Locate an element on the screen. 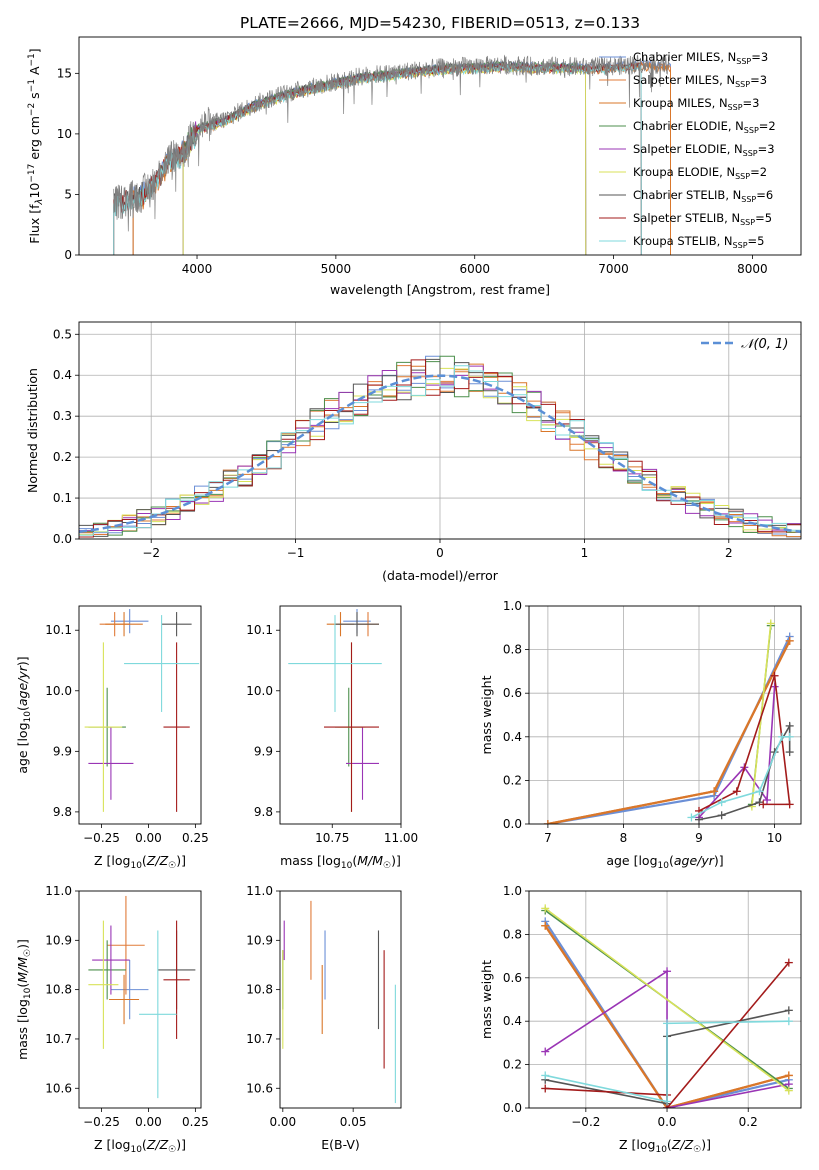 The width and height of the screenshot is (819, 1170). legend-entry: 𝒩(0, 1) is located at coordinates (764, 344).